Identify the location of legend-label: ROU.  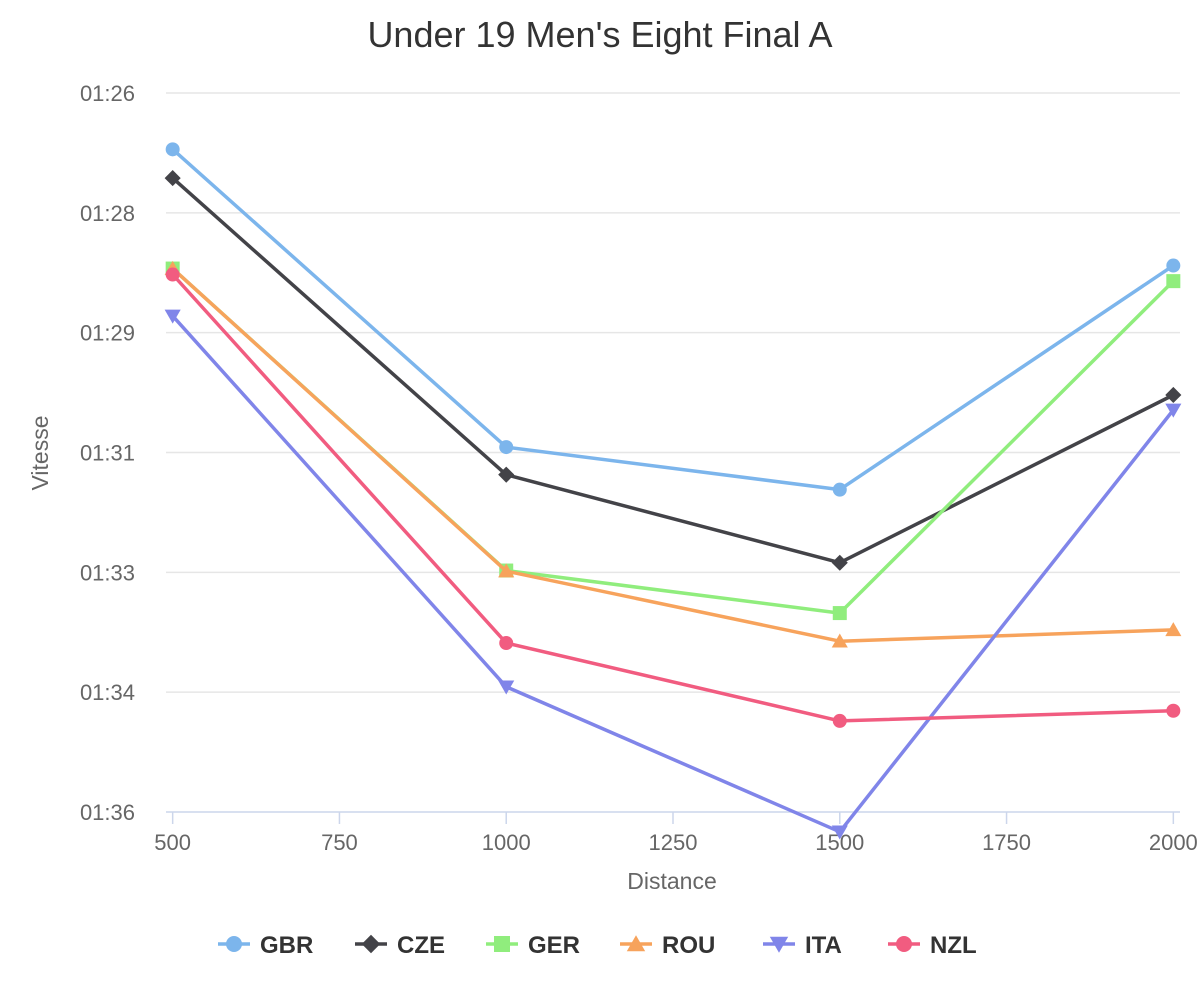
(688, 945).